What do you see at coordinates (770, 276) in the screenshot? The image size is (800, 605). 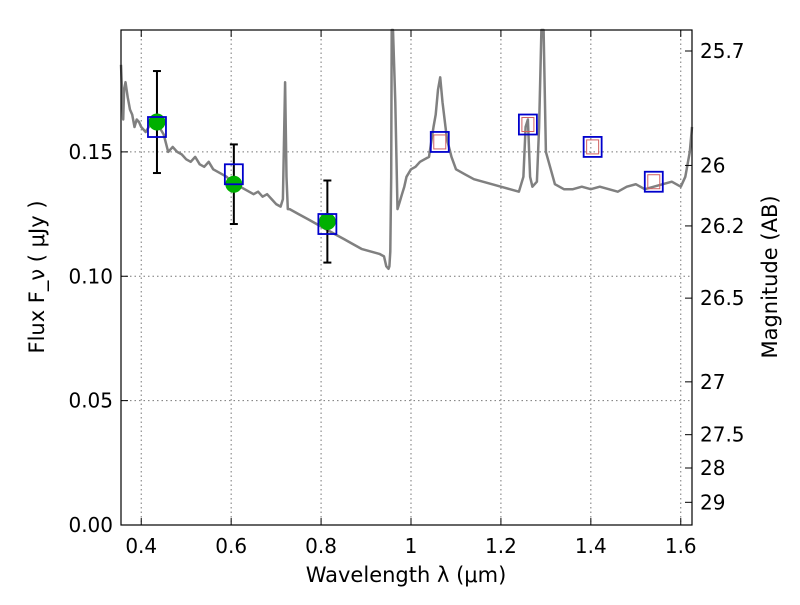 I see `y2-axis-title: Magnitude (AB)` at bounding box center [770, 276].